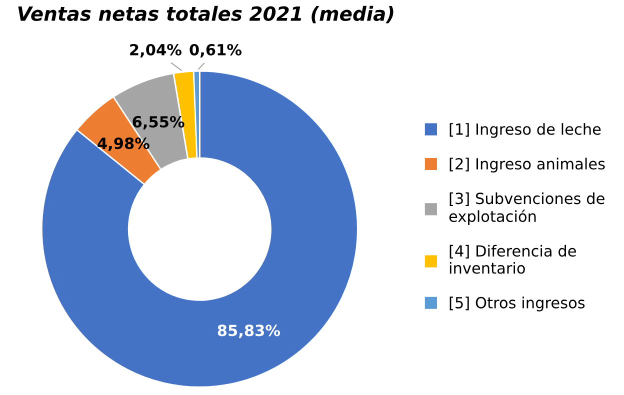 Image resolution: width=624 pixels, height=395 pixels. What do you see at coordinates (525, 130) in the screenshot?
I see `legend-label: [1] Ingreso de leche` at bounding box center [525, 130].